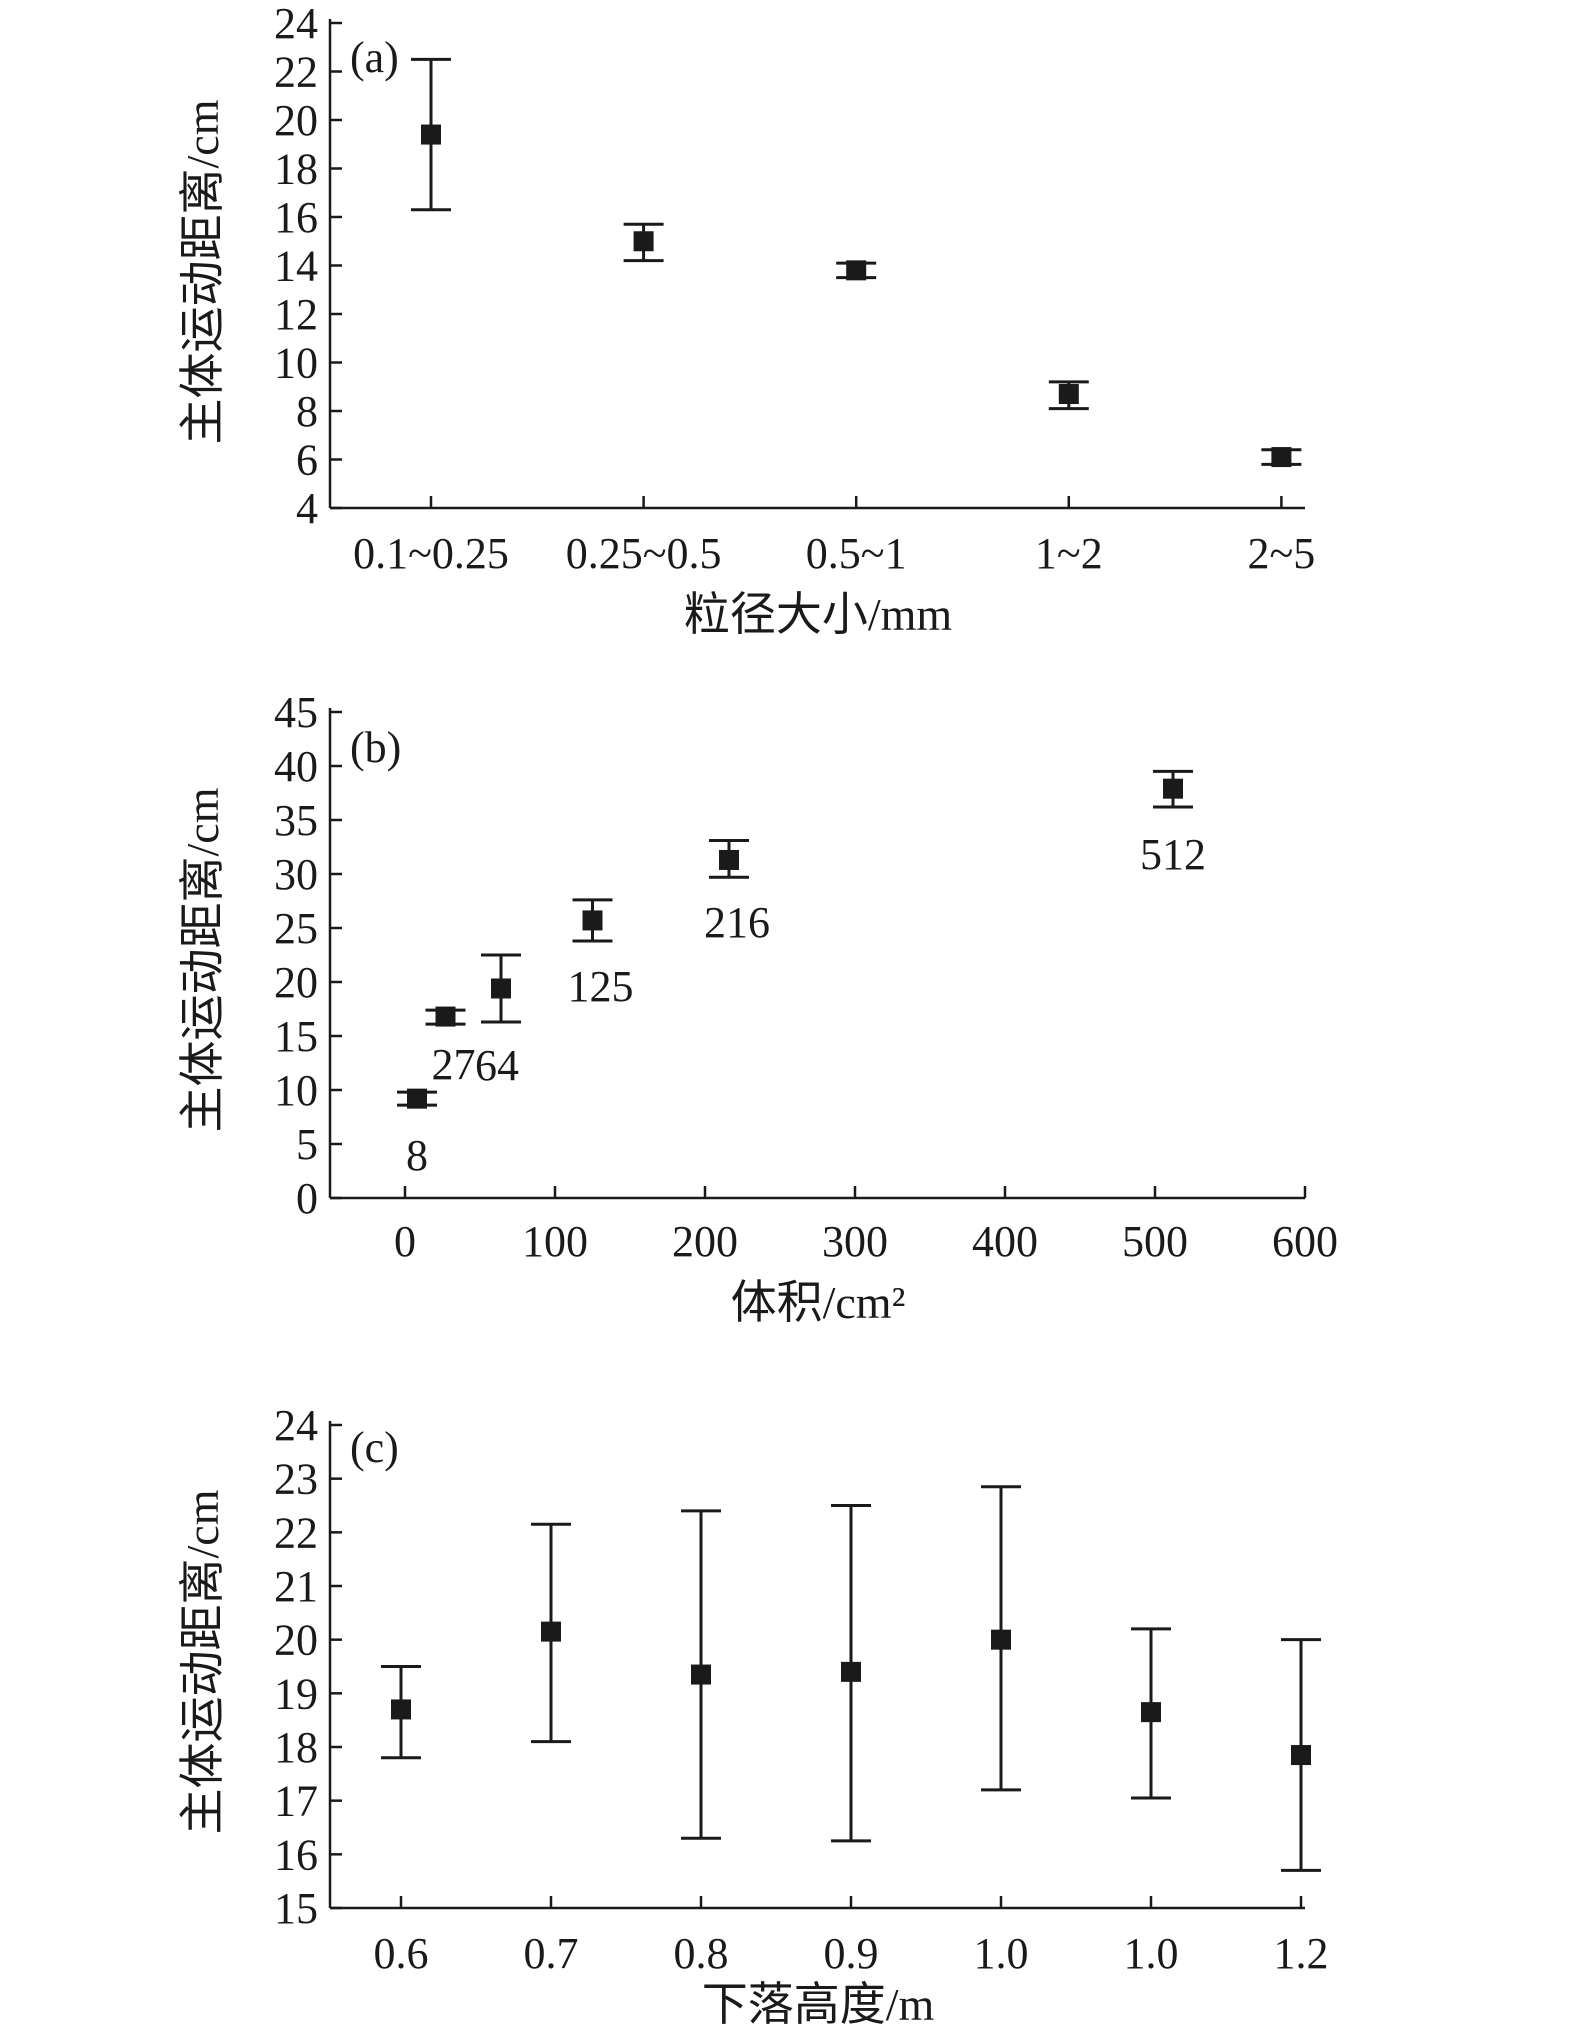  Describe the element at coordinates (555, 1241) in the screenshot. I see `panel-b-x-tick-label: 100` at that location.